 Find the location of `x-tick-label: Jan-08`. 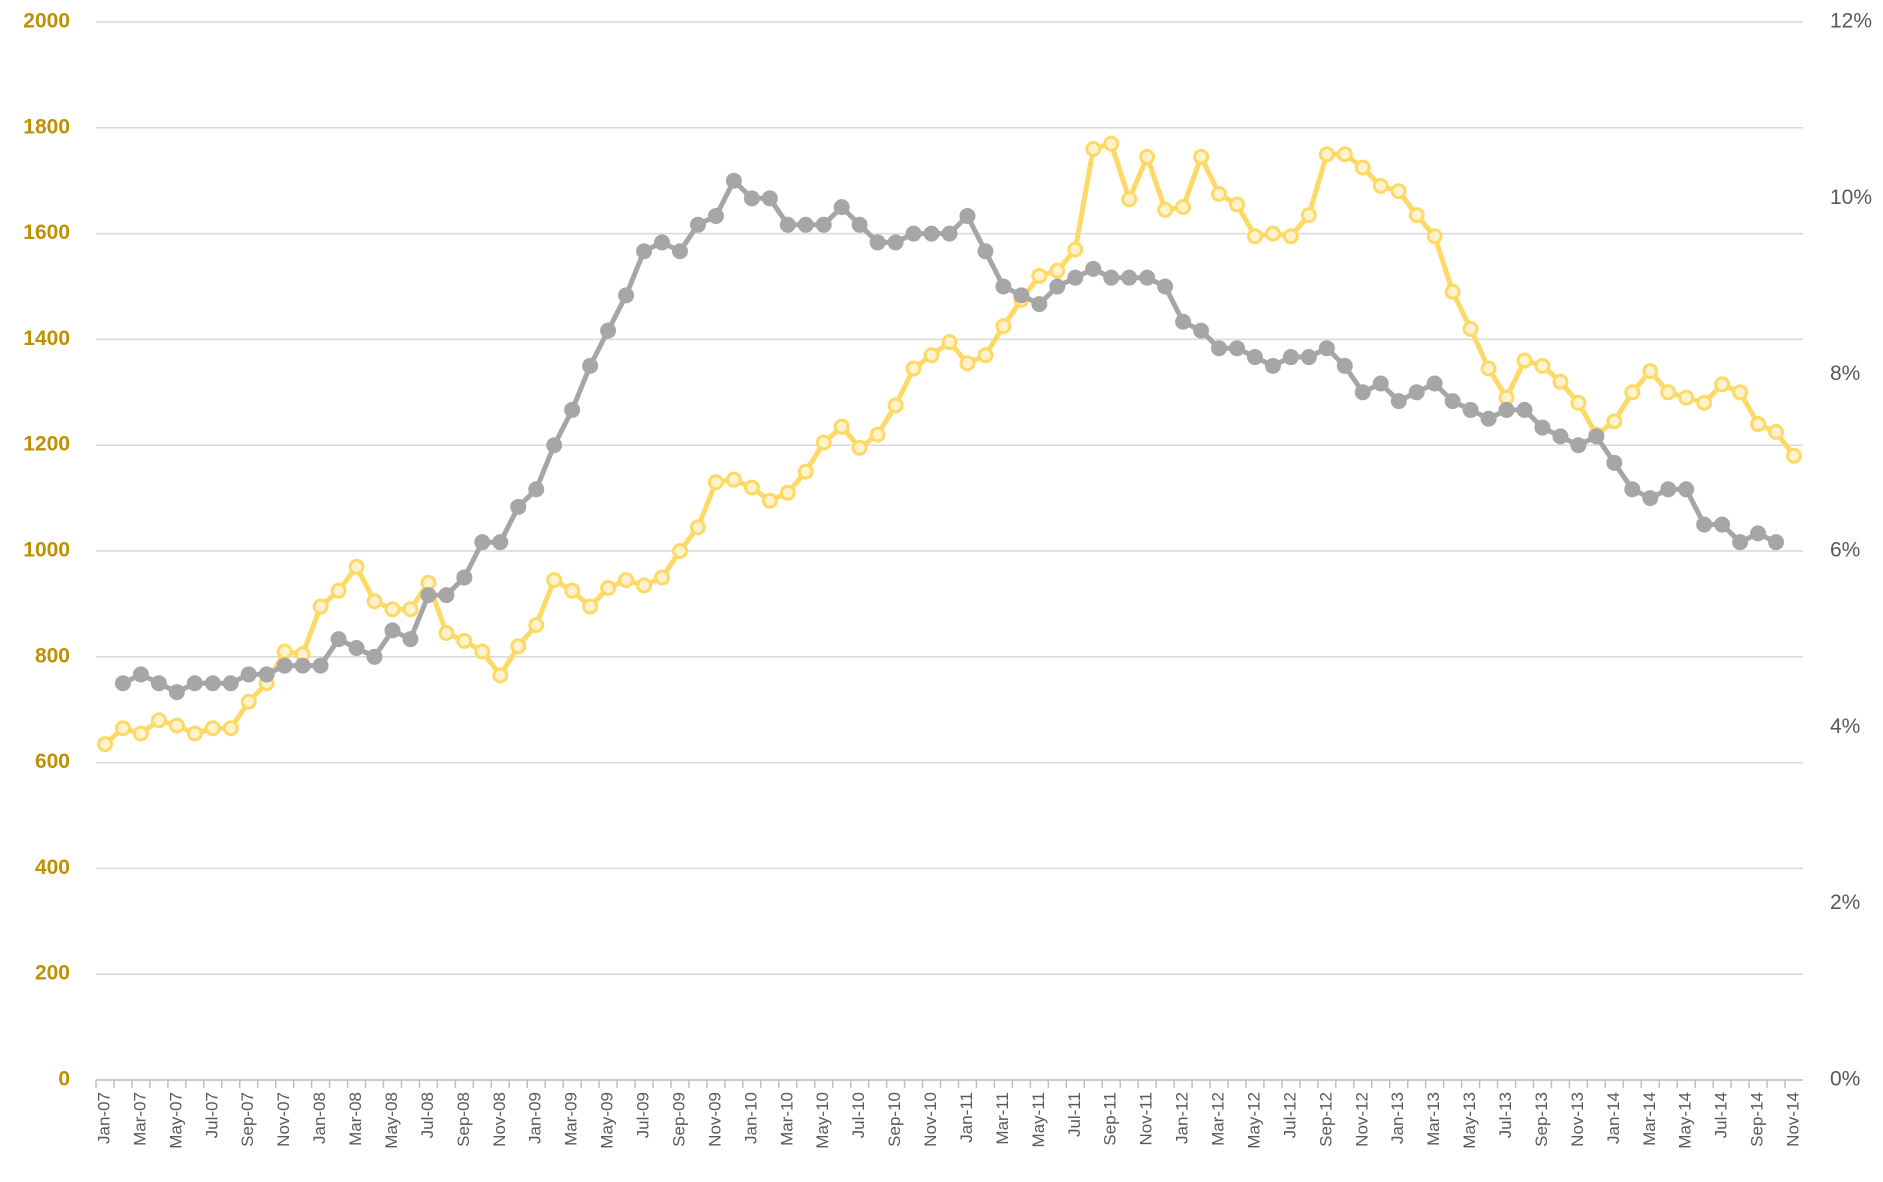

x-tick-label: Jan-08 is located at coordinates (319, 1118).